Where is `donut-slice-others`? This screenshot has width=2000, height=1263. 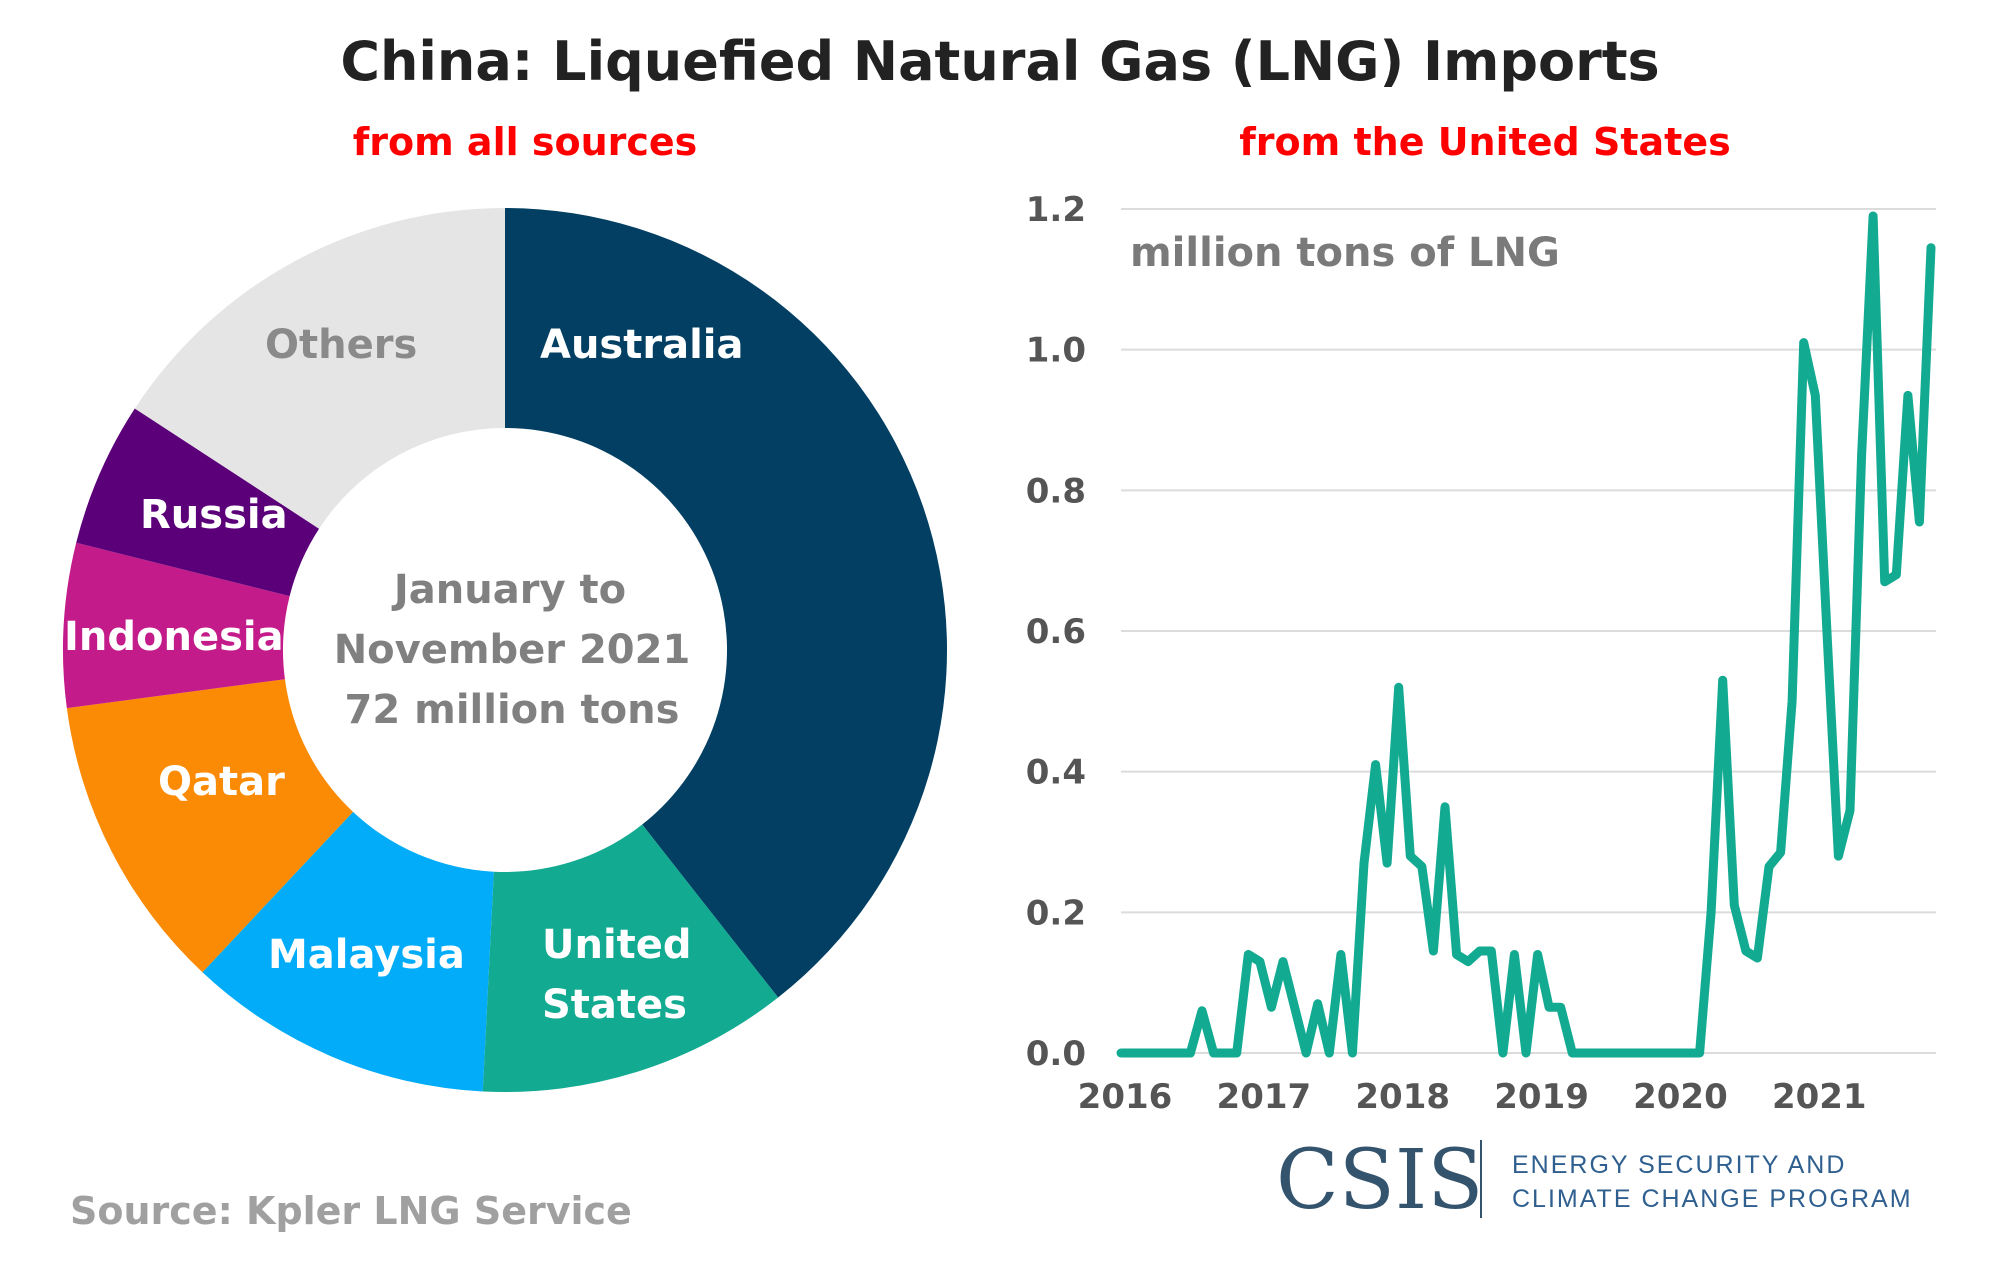
donut-slice-others is located at coordinates (319, 368).